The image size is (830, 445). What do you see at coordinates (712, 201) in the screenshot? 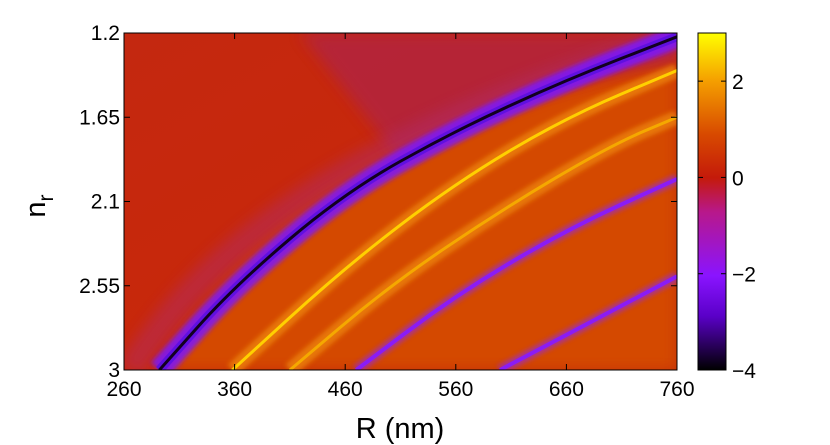
I see `colorbar-gradient` at bounding box center [712, 201].